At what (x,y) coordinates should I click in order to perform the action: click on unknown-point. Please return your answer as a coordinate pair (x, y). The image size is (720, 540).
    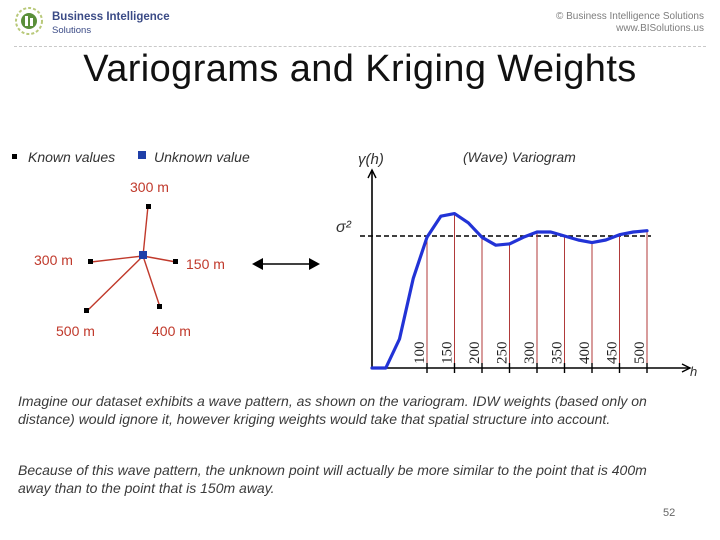
    Looking at the image, I should click on (143, 255).